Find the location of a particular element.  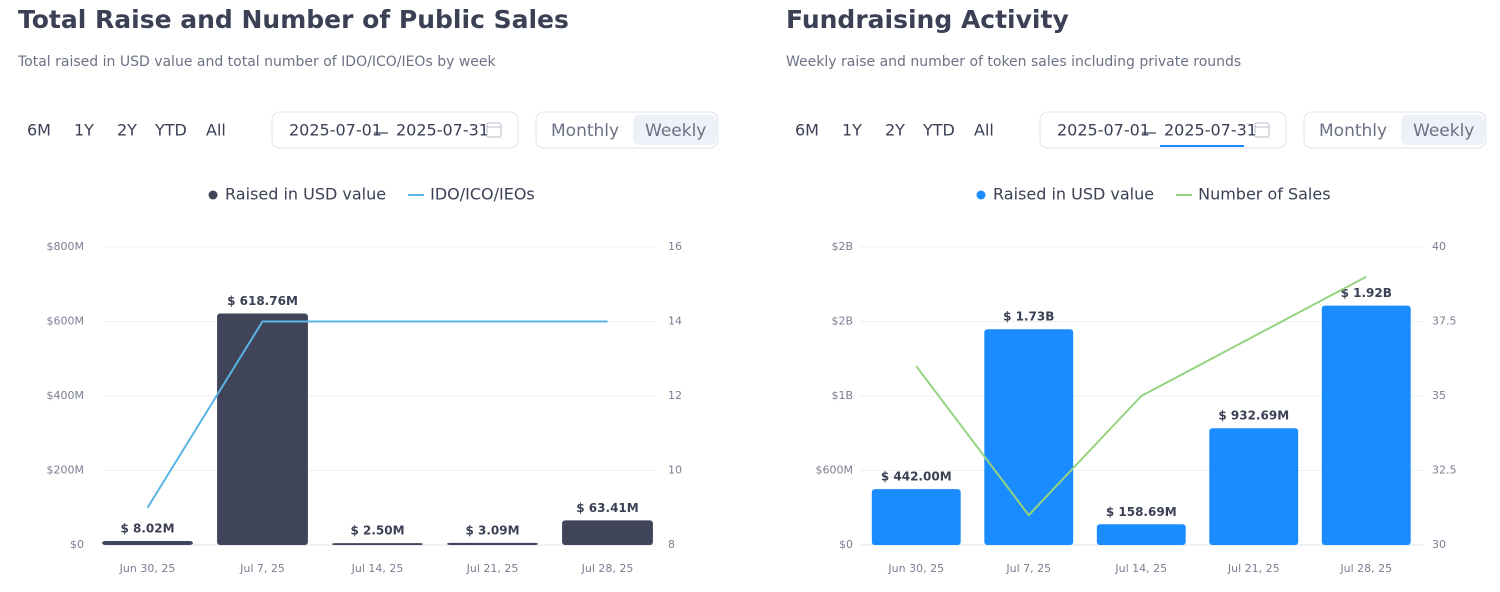

data-label: $ 63.41M is located at coordinates (607, 508).